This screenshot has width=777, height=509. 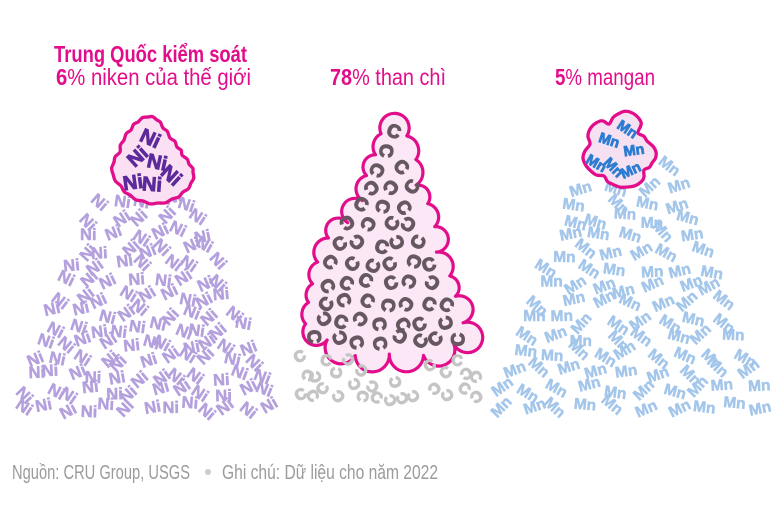 I want to click on svg-text: Nguồn: CRU Group, USGS, so click(x=101, y=473).